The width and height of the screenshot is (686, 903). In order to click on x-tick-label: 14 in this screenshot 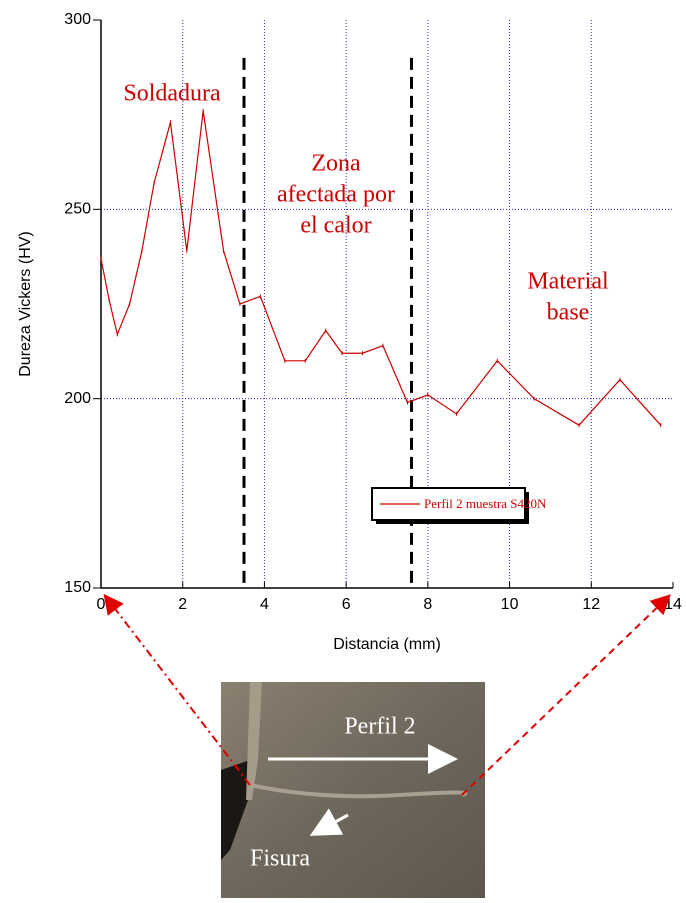, I will do `click(673, 604)`.